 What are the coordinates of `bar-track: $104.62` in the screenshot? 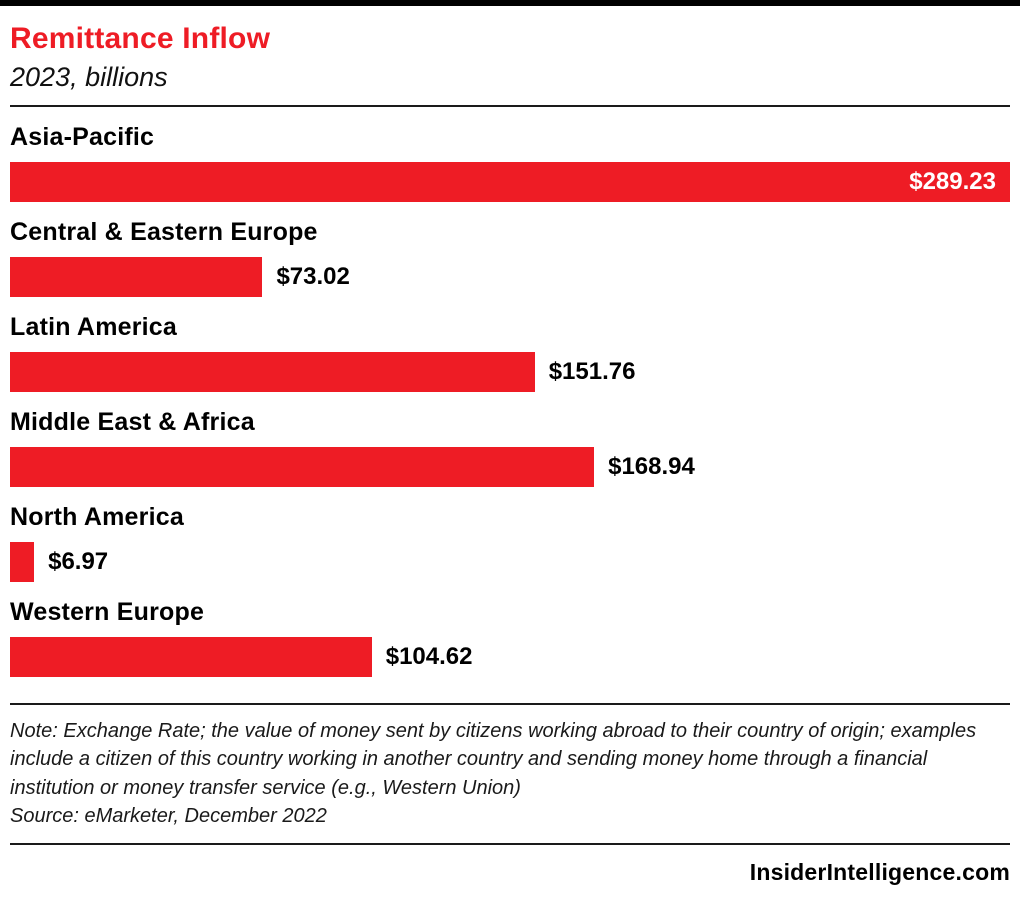 It's located at (510, 657).